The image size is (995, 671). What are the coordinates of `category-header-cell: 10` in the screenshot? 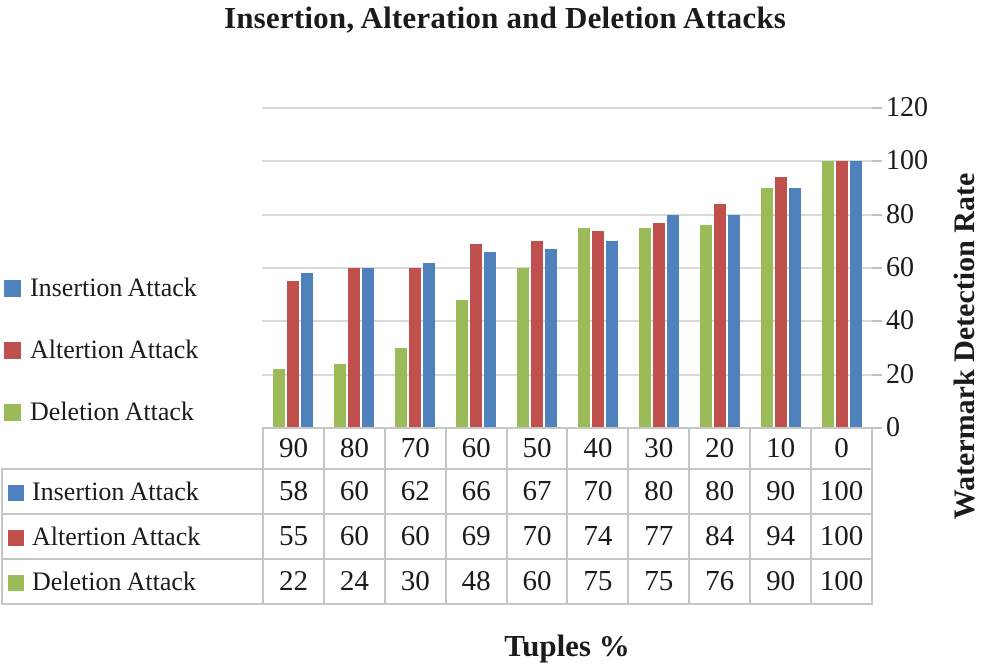 It's located at (781, 448).